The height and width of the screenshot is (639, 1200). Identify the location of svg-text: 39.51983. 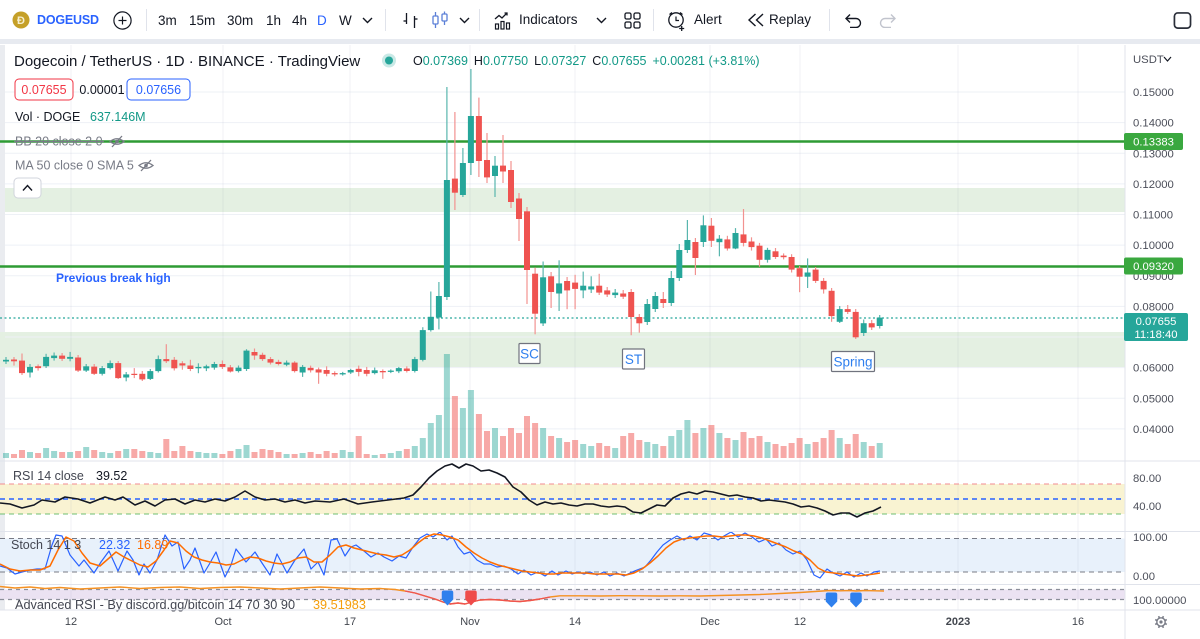
(339, 605).